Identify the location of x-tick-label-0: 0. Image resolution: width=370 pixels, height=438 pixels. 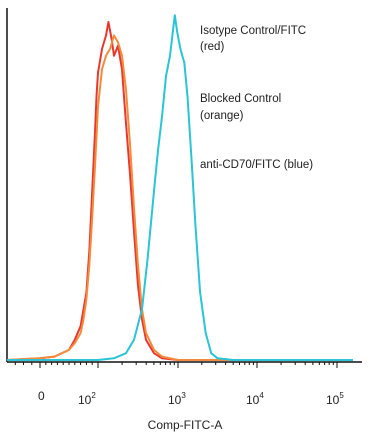
(41, 396).